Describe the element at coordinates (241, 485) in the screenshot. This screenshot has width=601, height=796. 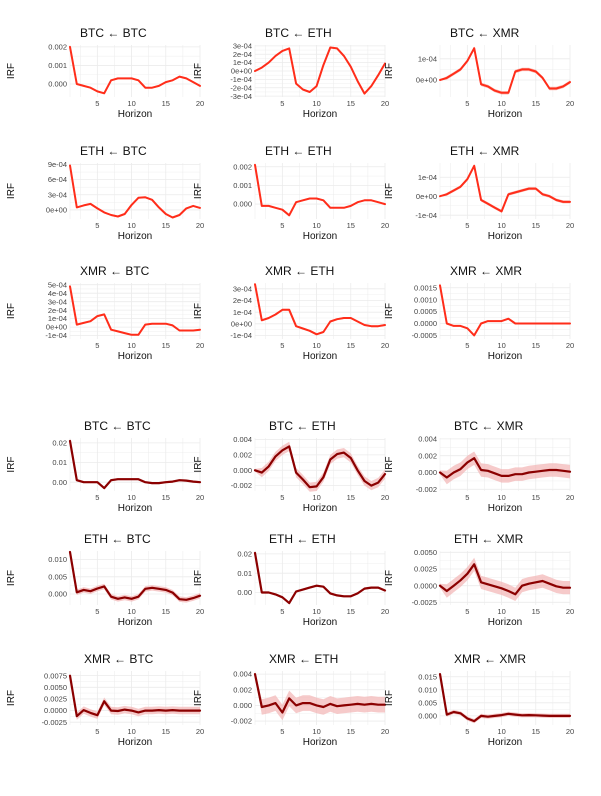
I see `y-tick-label: -0.002` at that location.